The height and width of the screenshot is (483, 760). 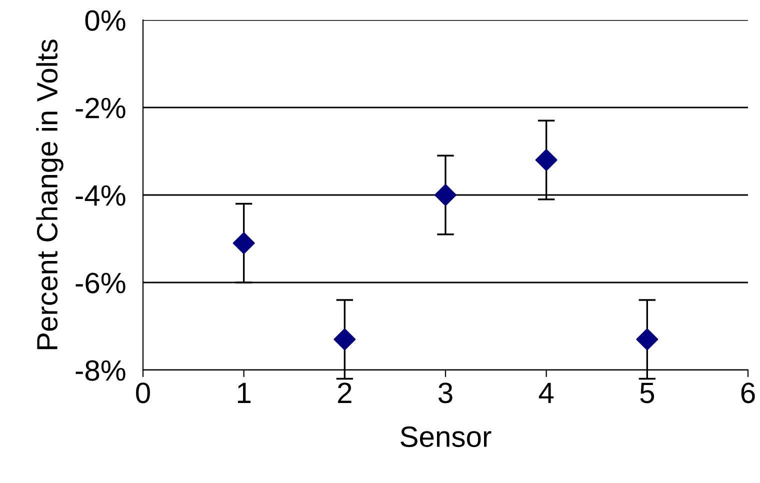 What do you see at coordinates (345, 392) in the screenshot?
I see `x-tick-label: 2` at bounding box center [345, 392].